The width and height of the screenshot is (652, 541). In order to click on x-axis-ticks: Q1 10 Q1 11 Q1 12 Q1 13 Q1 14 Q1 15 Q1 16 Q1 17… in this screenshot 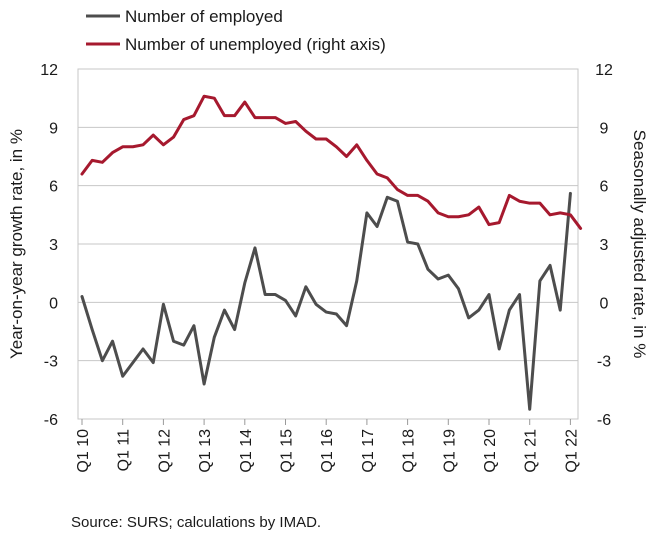, I will do `click(327, 446)`.